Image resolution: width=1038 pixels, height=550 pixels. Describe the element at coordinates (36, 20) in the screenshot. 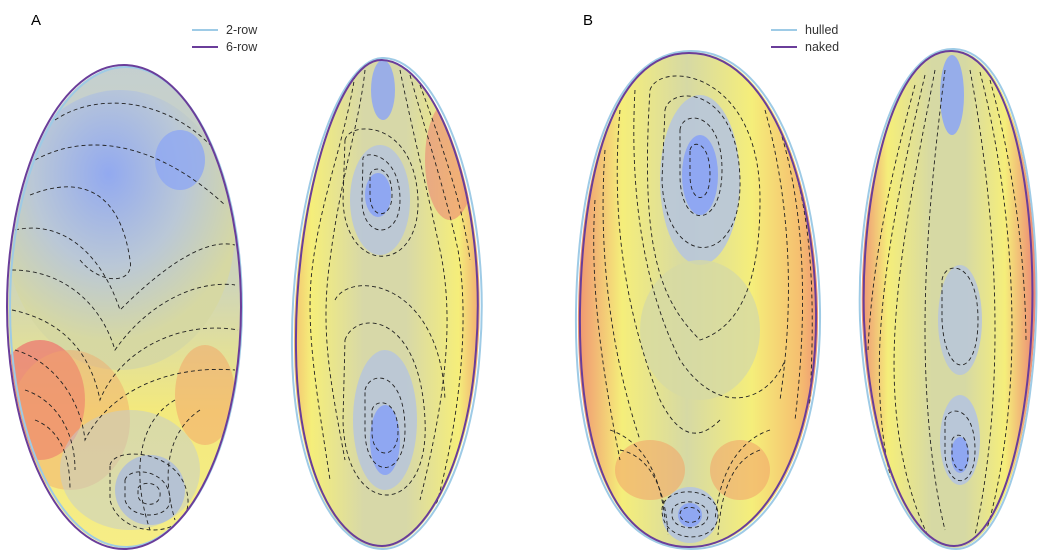

I see `panel-letter-a: A` at that location.